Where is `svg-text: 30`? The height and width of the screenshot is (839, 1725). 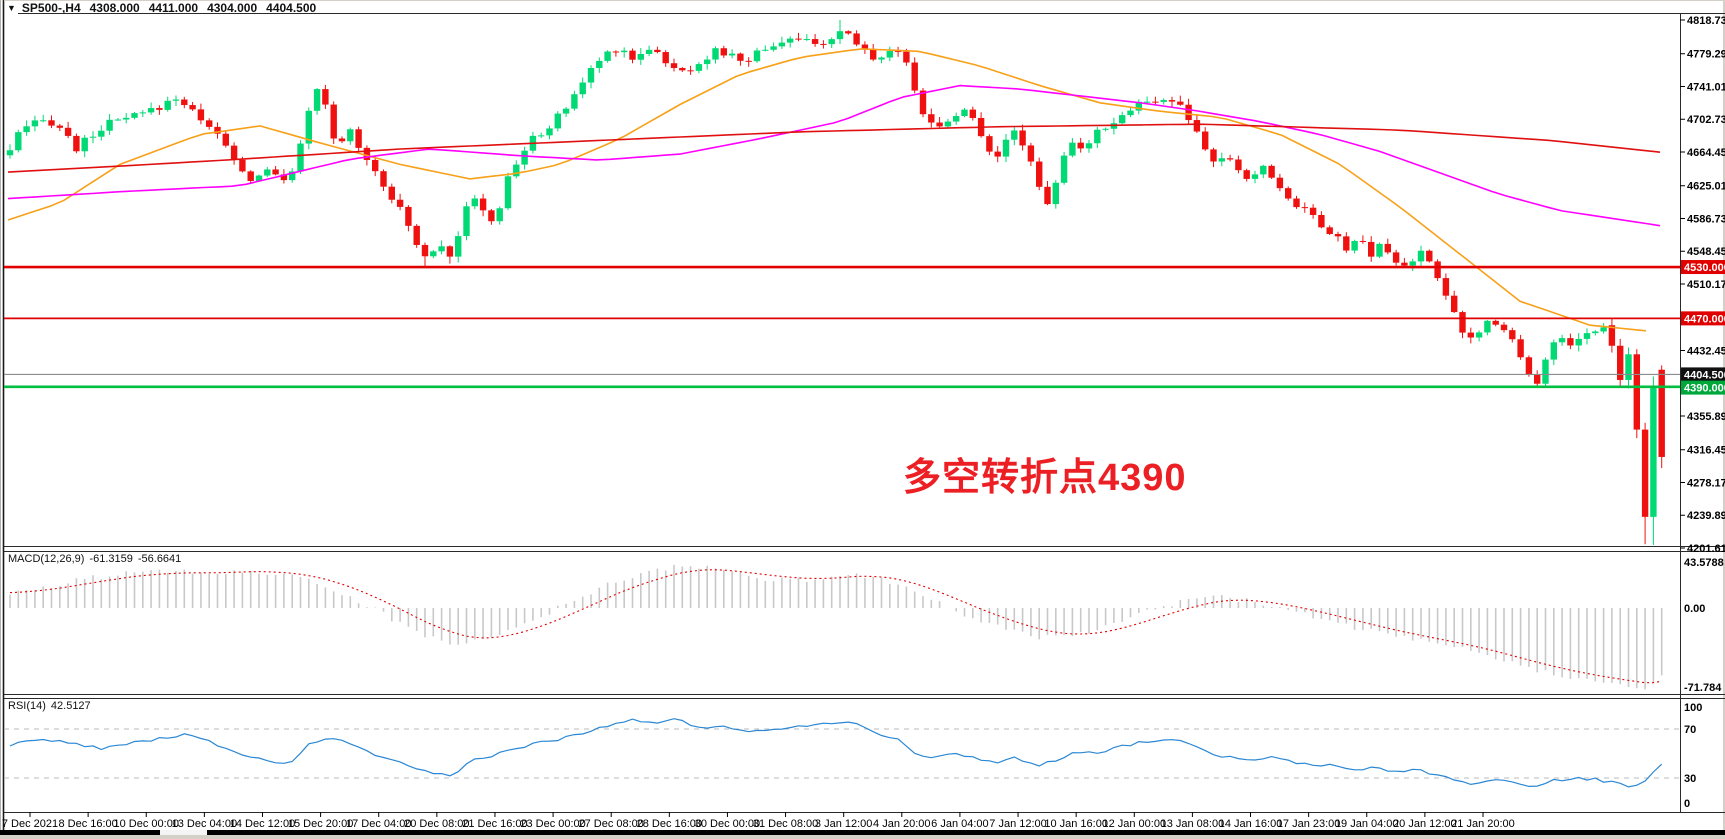 svg-text: 30 is located at coordinates (1690, 779).